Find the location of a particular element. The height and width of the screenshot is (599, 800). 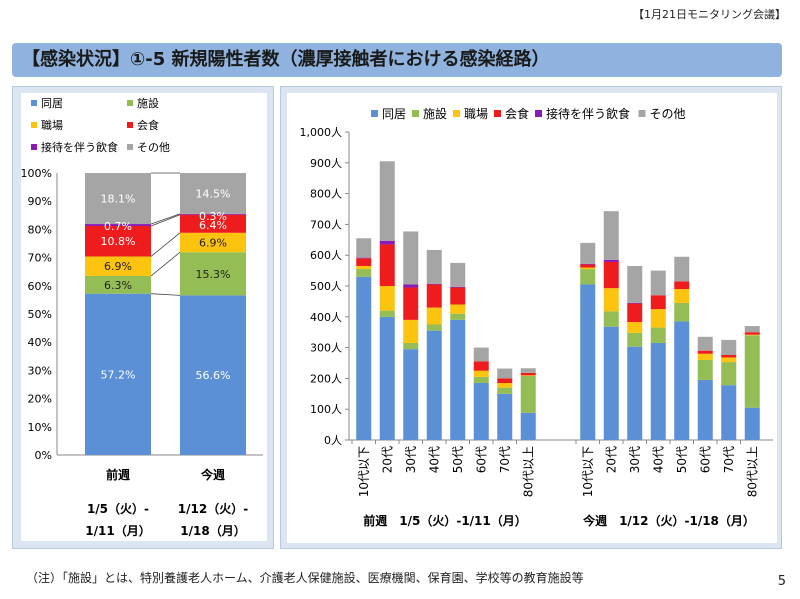

legend-label: 施設 is located at coordinates (148, 103).